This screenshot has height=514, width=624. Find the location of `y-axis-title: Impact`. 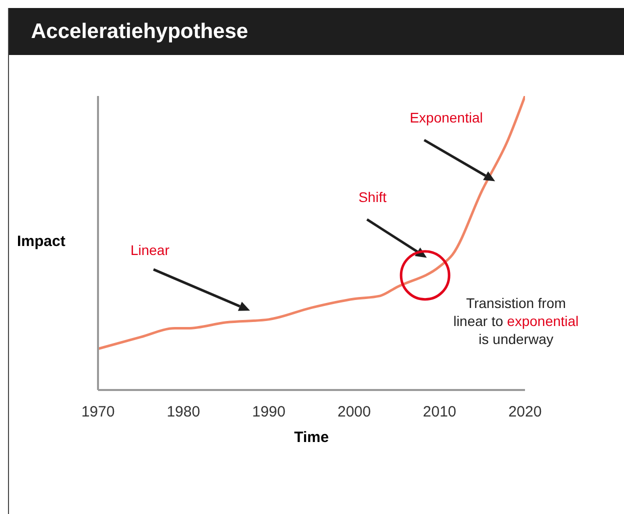

y-axis-title: Impact is located at coordinates (41, 241).